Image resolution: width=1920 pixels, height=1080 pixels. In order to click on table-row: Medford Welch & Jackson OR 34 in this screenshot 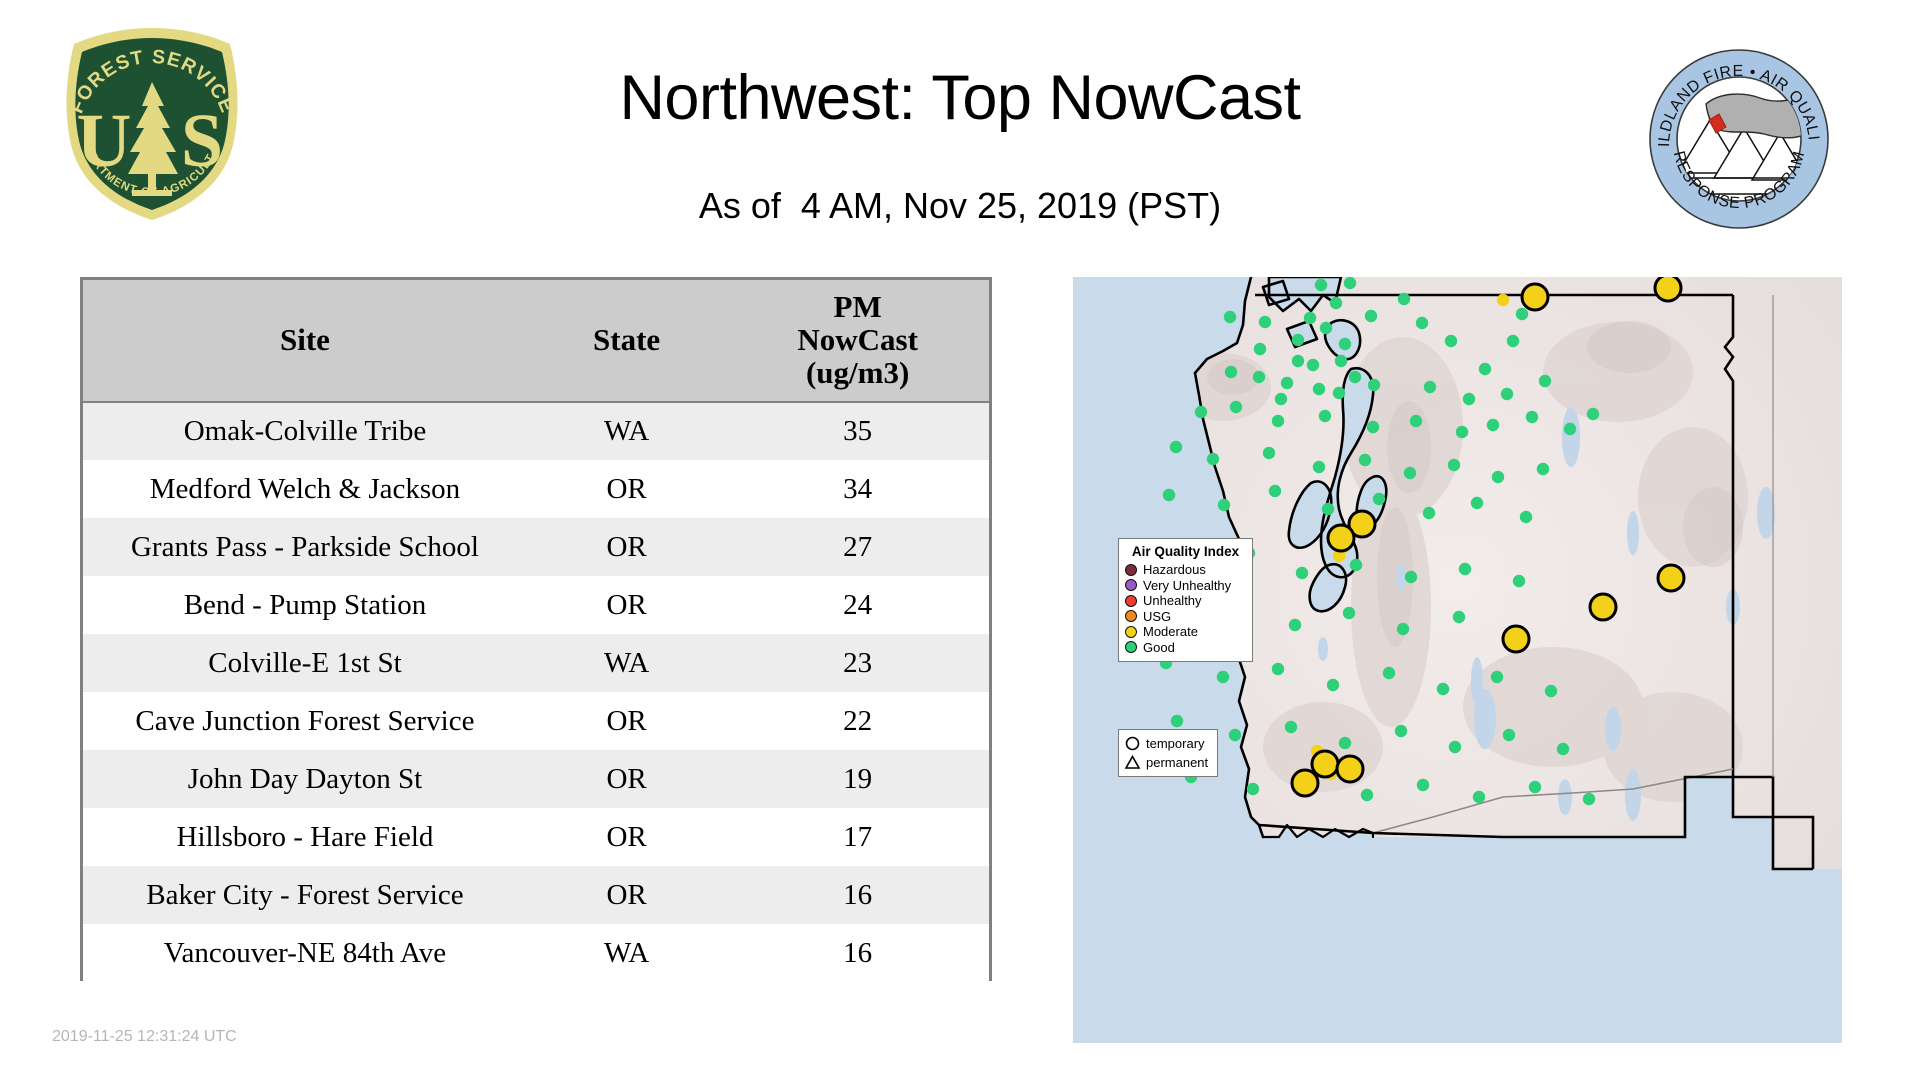, I will do `click(536, 489)`.